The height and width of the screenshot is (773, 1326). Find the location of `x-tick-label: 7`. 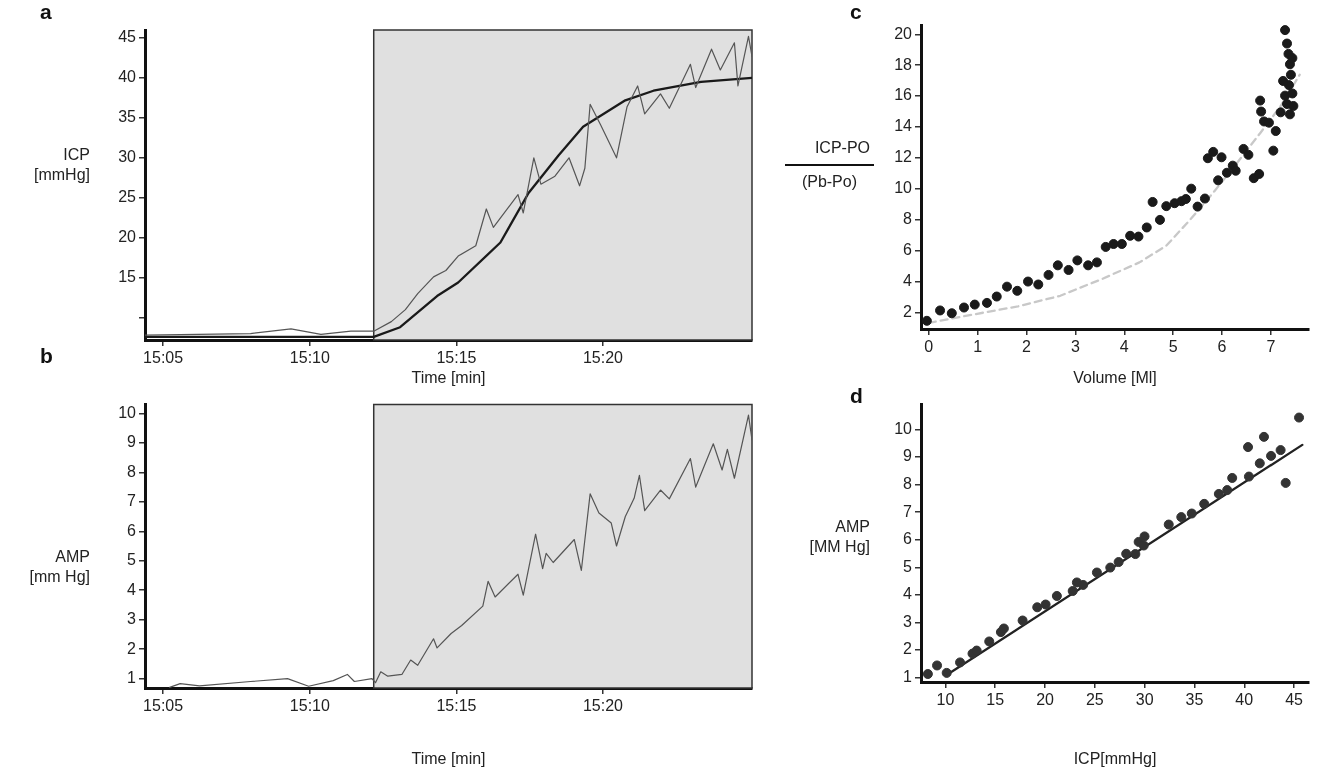

x-tick-label: 7 is located at coordinates (1271, 347).